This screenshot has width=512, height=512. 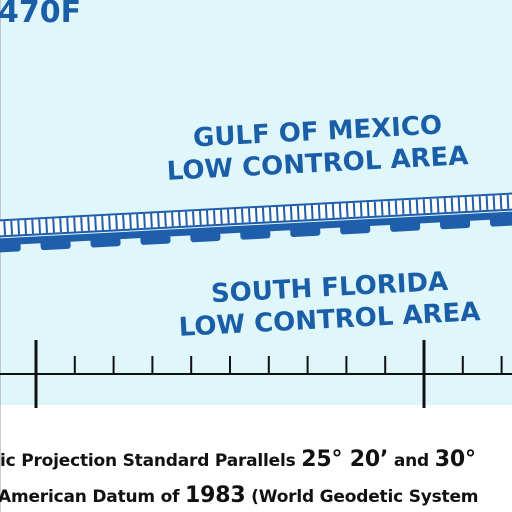 I want to click on chart-label: 470F, so click(x=40, y=15).